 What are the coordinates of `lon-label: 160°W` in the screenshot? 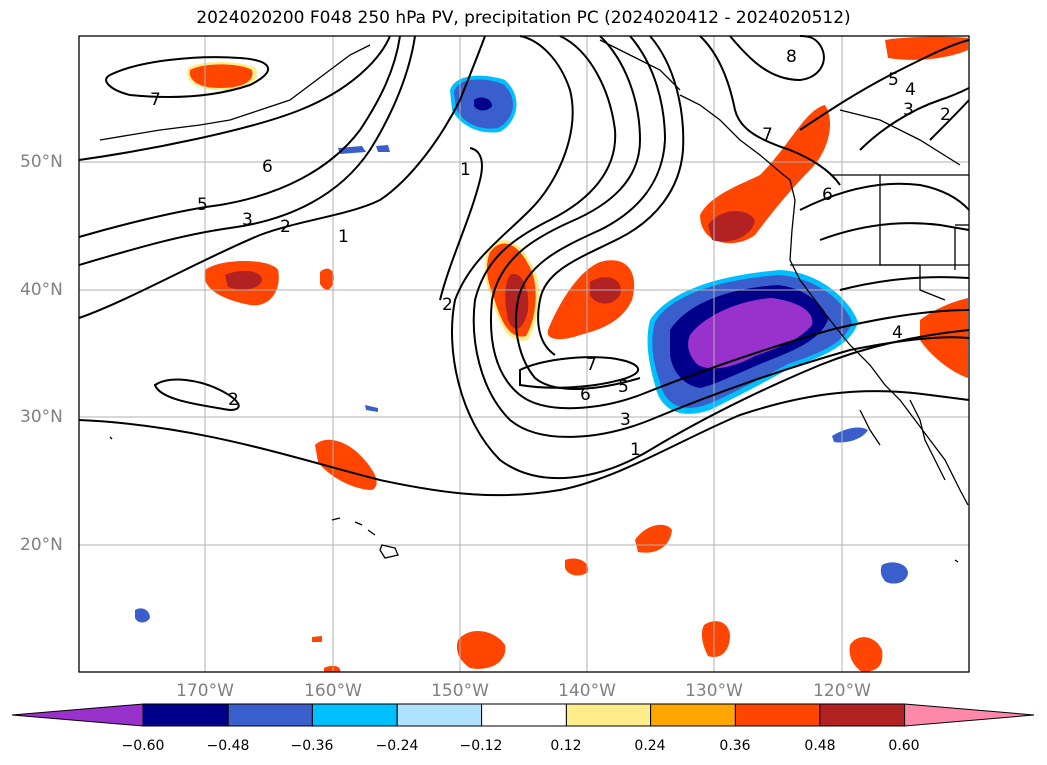 It's located at (333, 691).